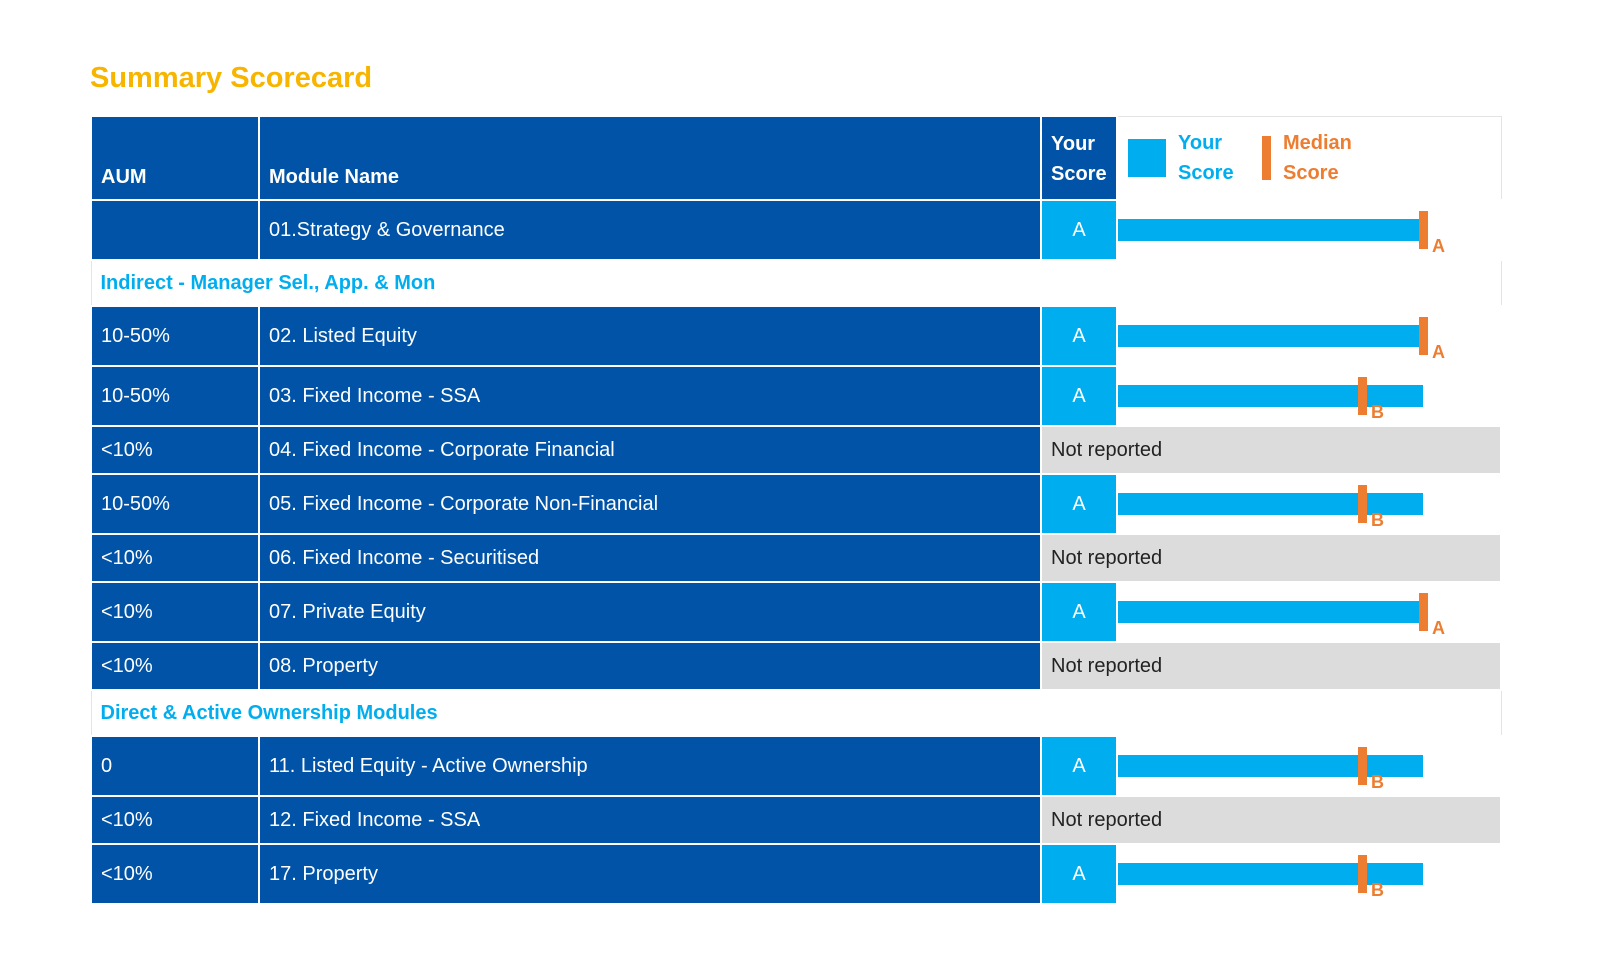 The image size is (1600, 967). I want to click on module-row: <10% 12. Fixed Income - SSA Not reported, so click(796, 820).